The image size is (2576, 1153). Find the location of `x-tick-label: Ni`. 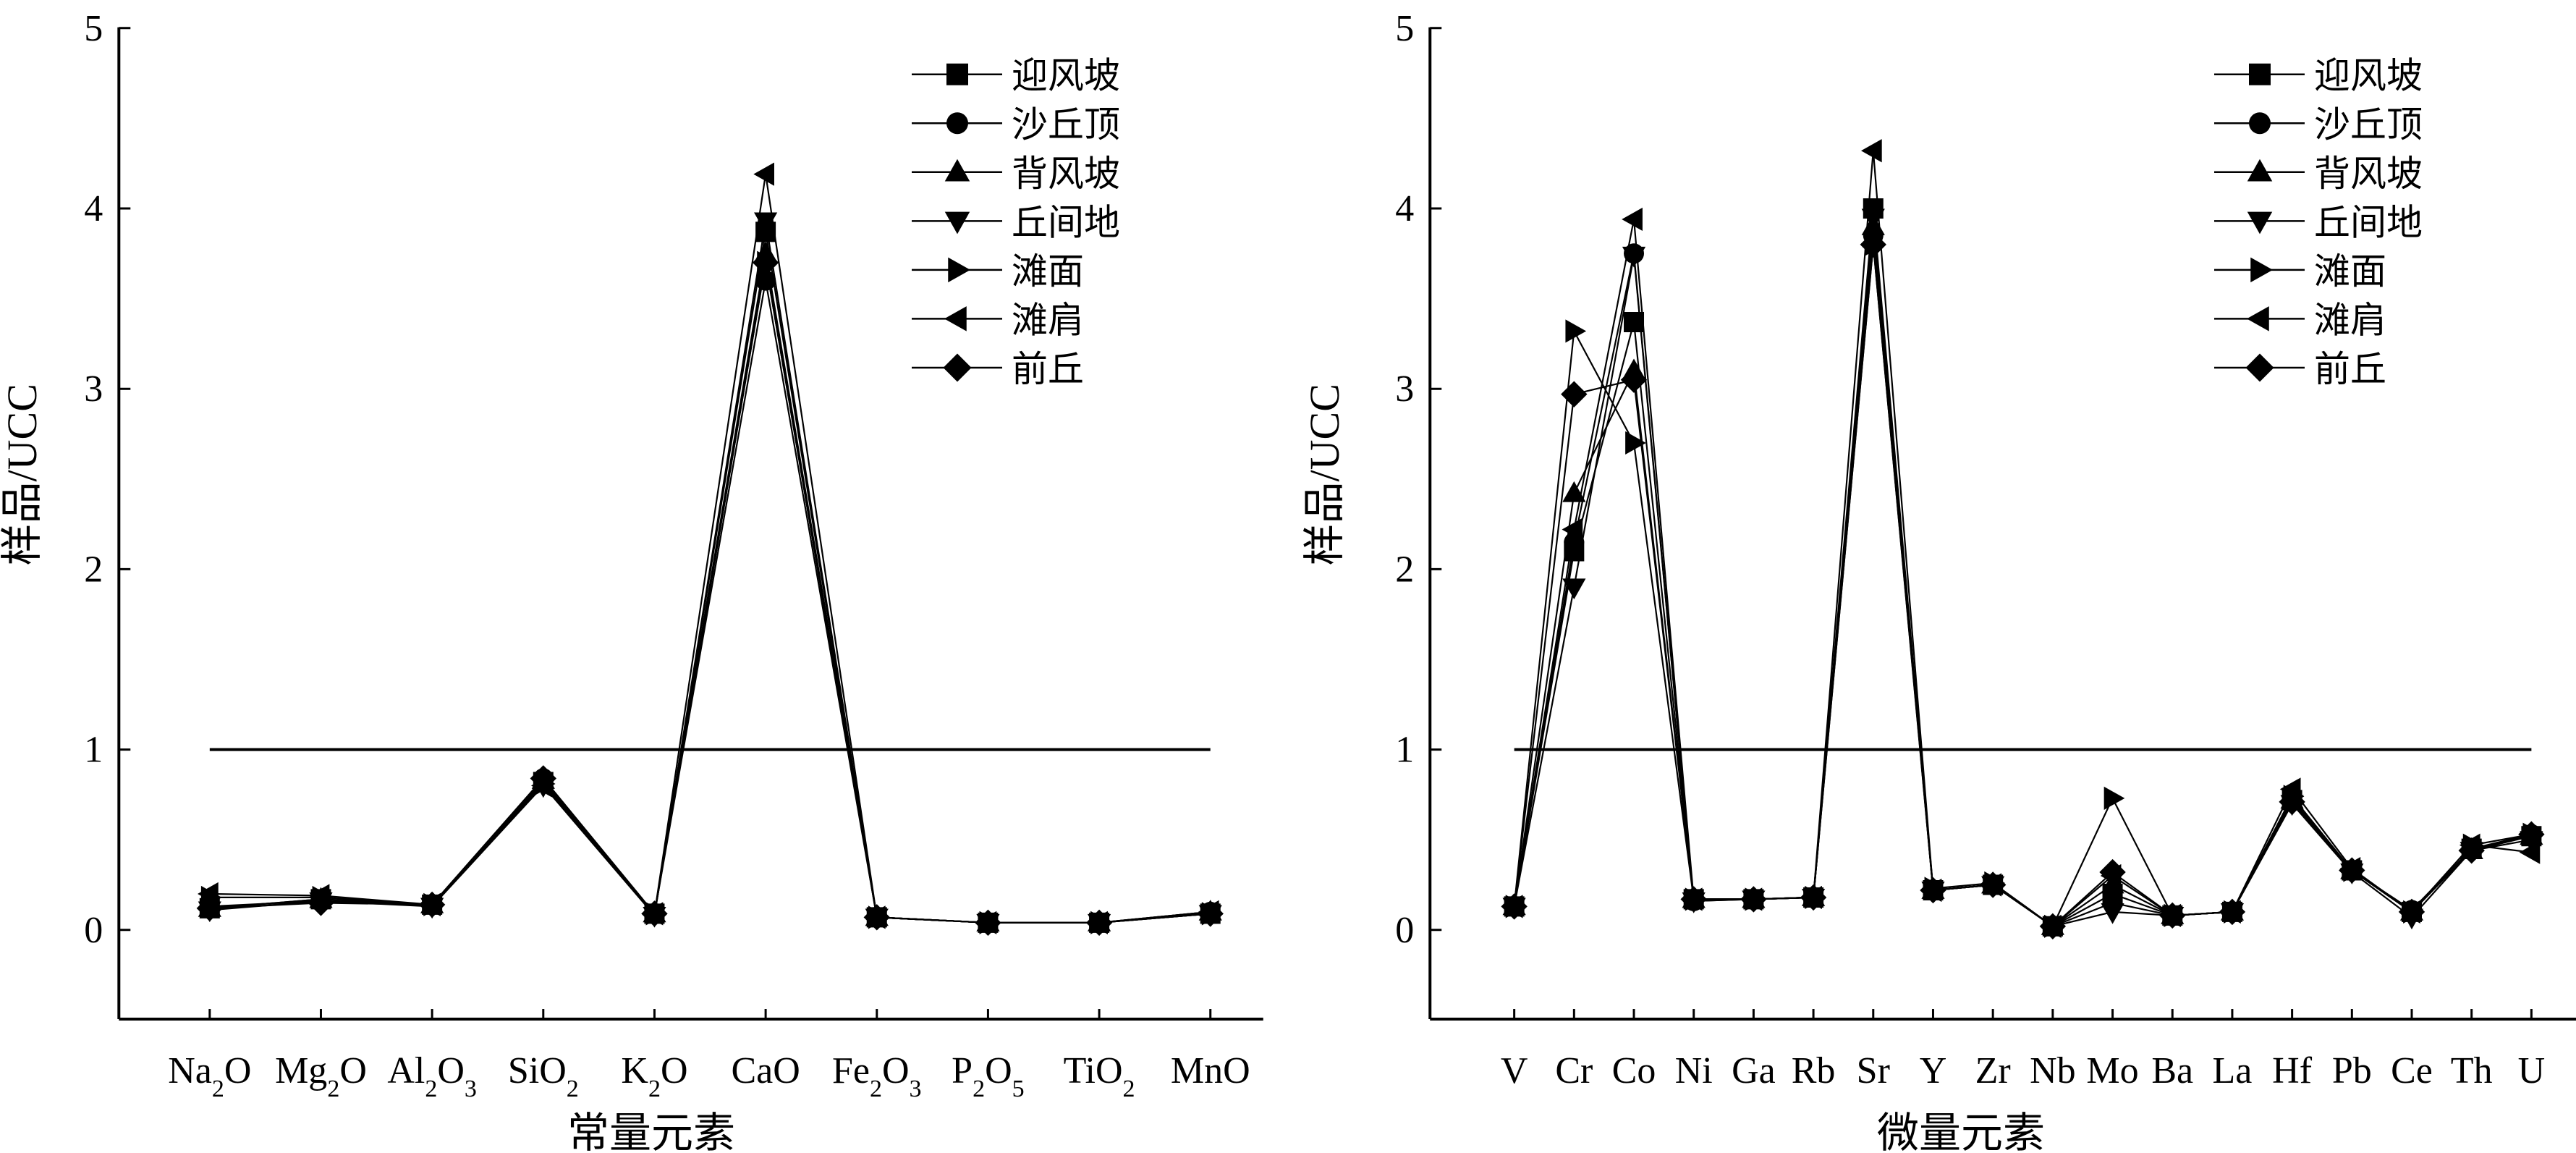

x-tick-label: Ni is located at coordinates (1694, 1070).